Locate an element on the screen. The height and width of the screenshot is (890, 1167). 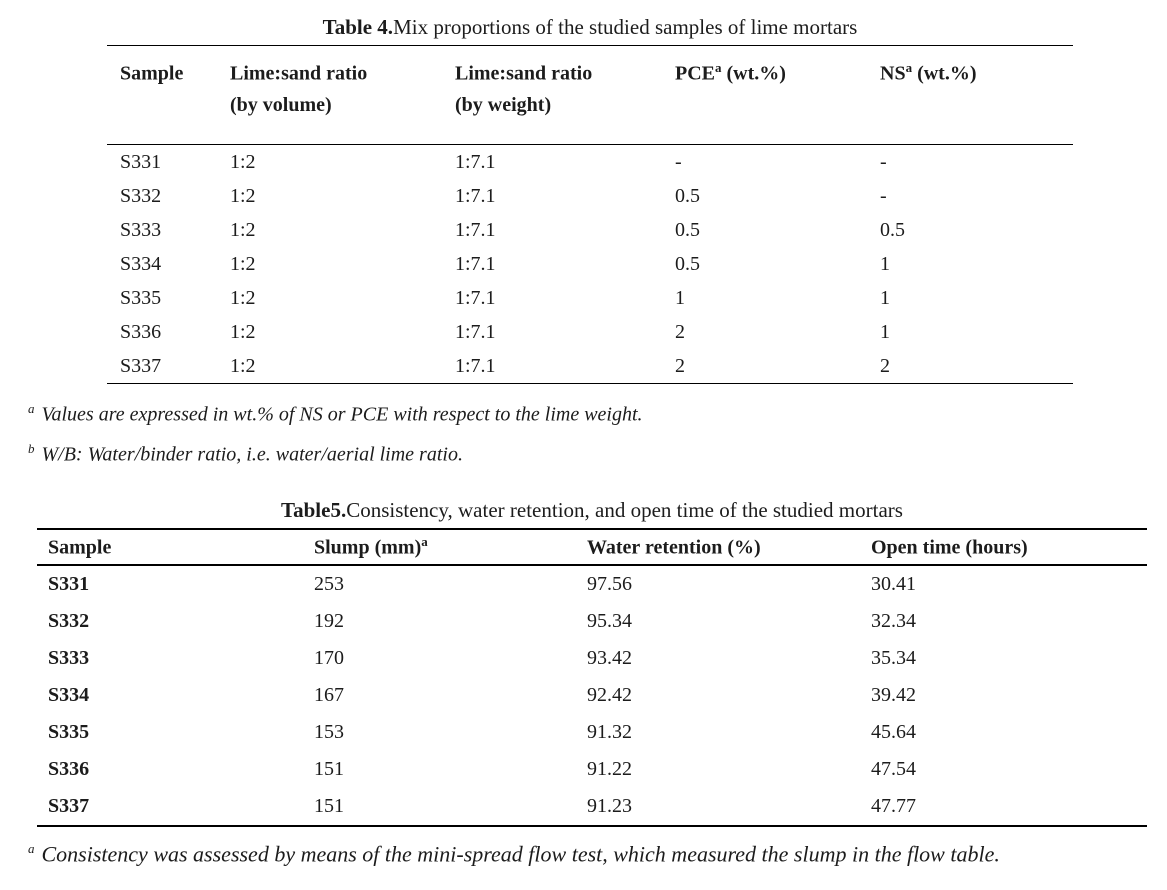
table-cell: 95.34 is located at coordinates (609, 621).